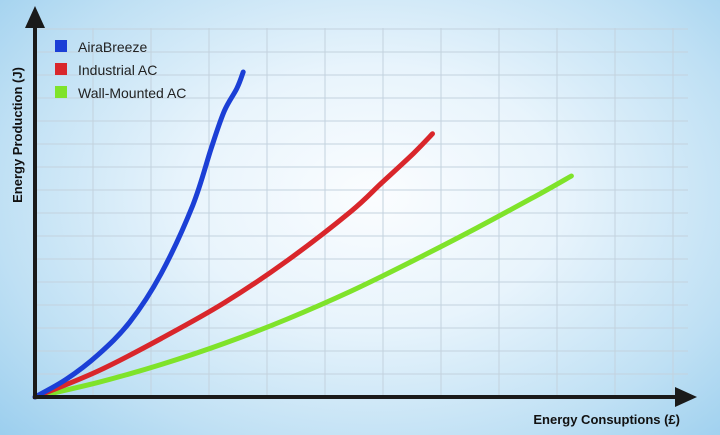  Describe the element at coordinates (35, 17) in the screenshot. I see `y-axis-arrowhead` at that location.